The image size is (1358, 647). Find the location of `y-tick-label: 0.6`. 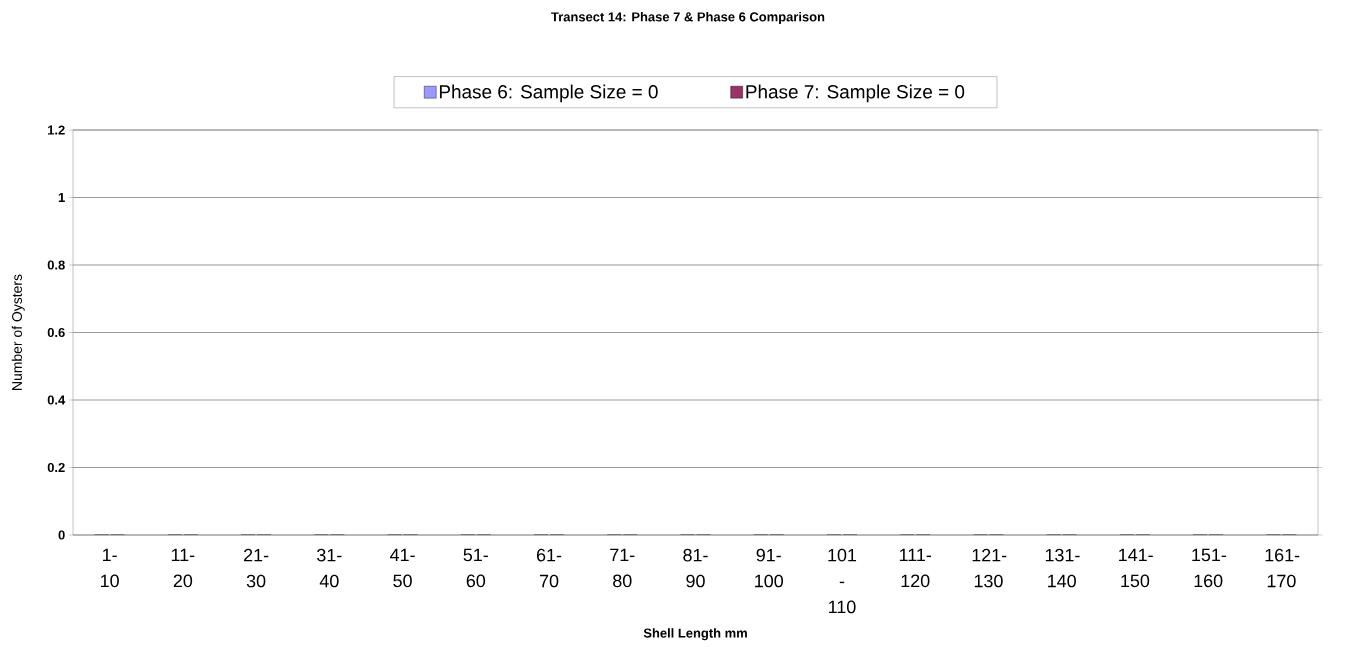

y-tick-label: 0.6 is located at coordinates (56, 332).